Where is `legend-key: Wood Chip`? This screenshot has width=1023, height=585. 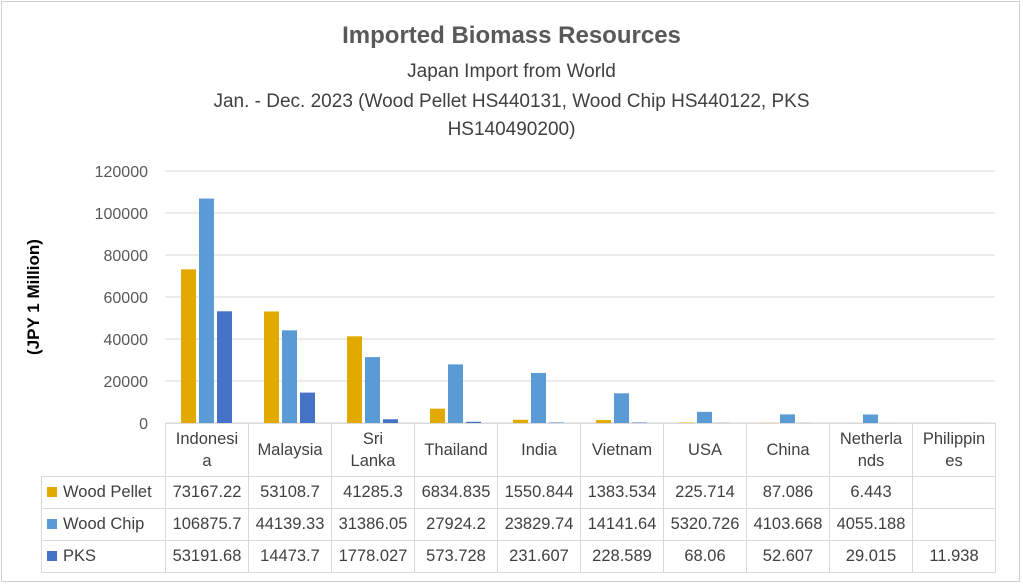
legend-key: Wood Chip is located at coordinates (103, 524).